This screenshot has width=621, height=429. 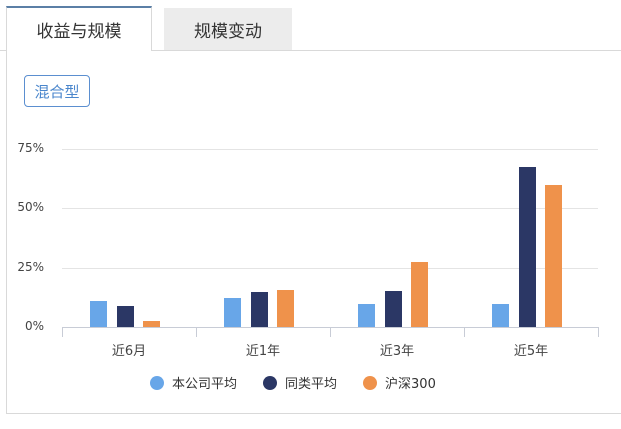 I want to click on legend-label: 本公司平均, so click(x=205, y=384).